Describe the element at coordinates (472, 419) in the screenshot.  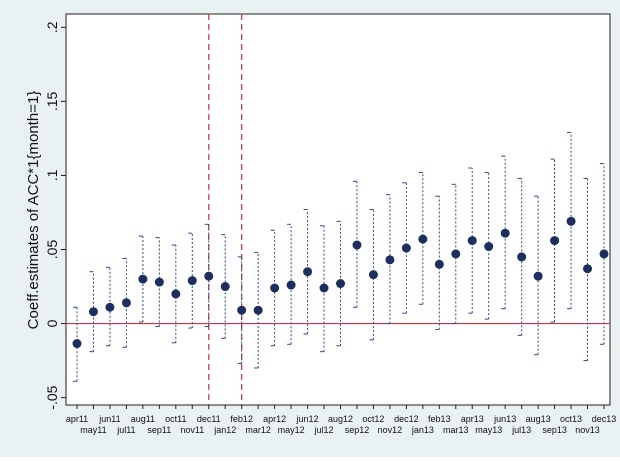
I see `x-tick-label: apr13` at that location.